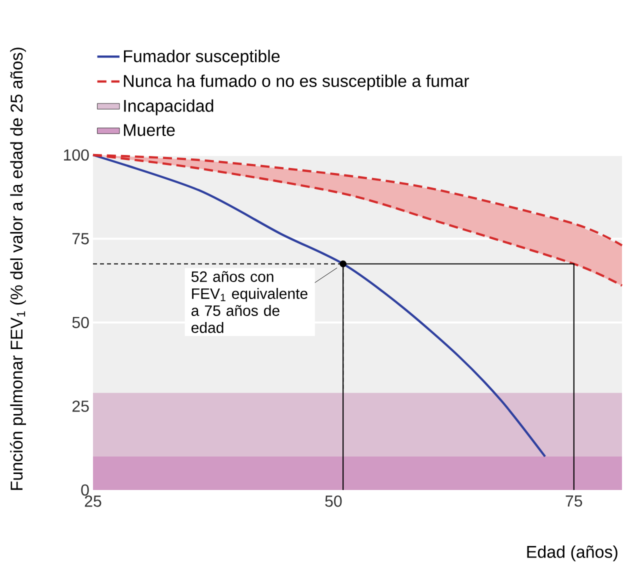  What do you see at coordinates (202, 58) in the screenshot?
I see `legend-label: Fumador susceptible` at bounding box center [202, 58].